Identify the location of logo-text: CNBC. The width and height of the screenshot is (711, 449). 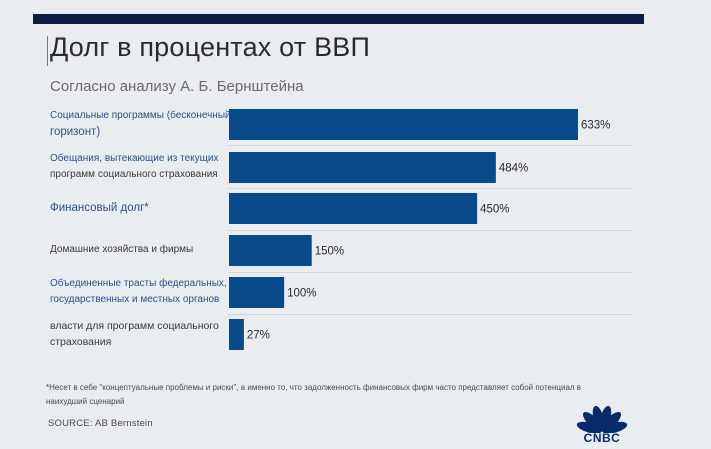
(602, 438).